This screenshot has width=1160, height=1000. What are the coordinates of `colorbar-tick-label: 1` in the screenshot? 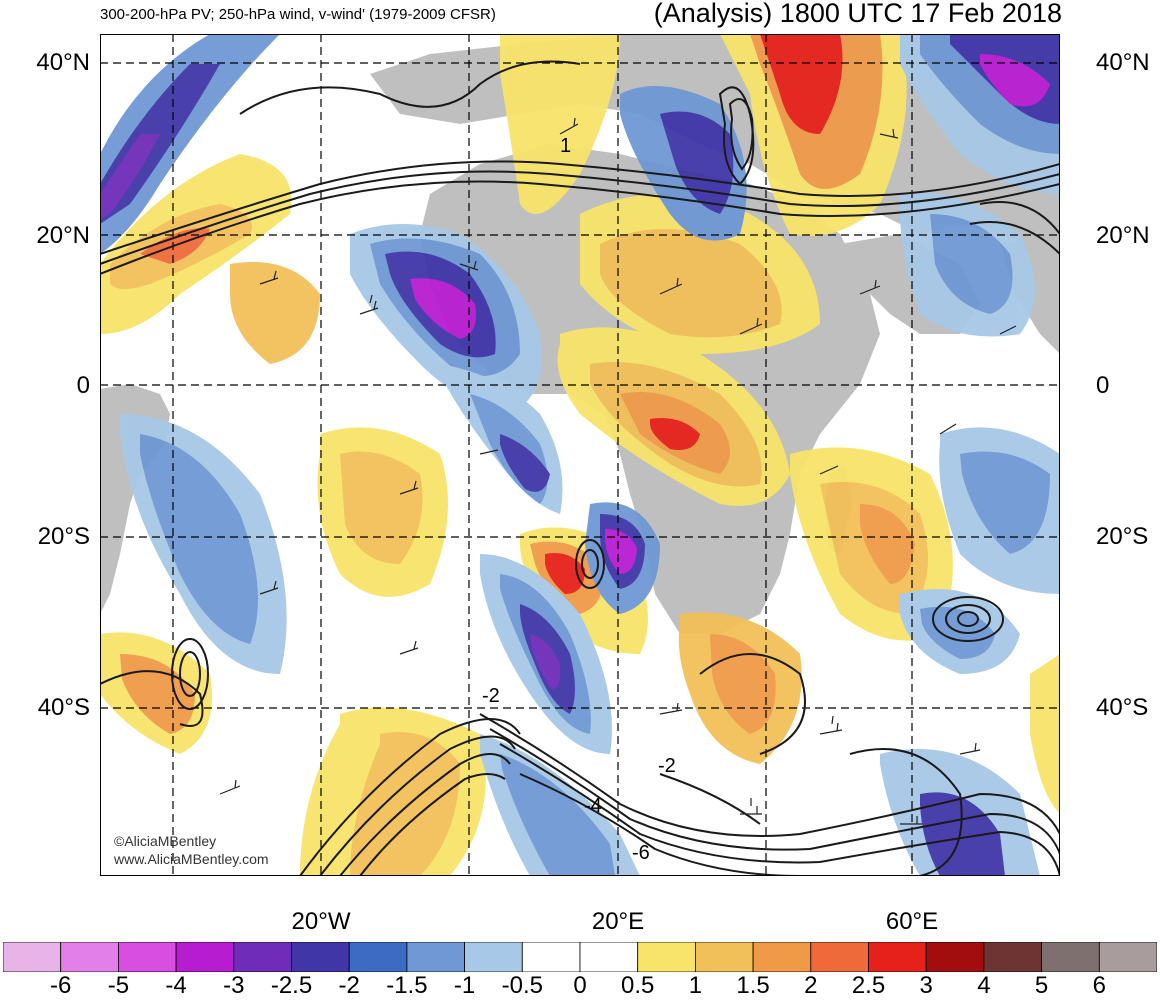 It's located at (695, 985).